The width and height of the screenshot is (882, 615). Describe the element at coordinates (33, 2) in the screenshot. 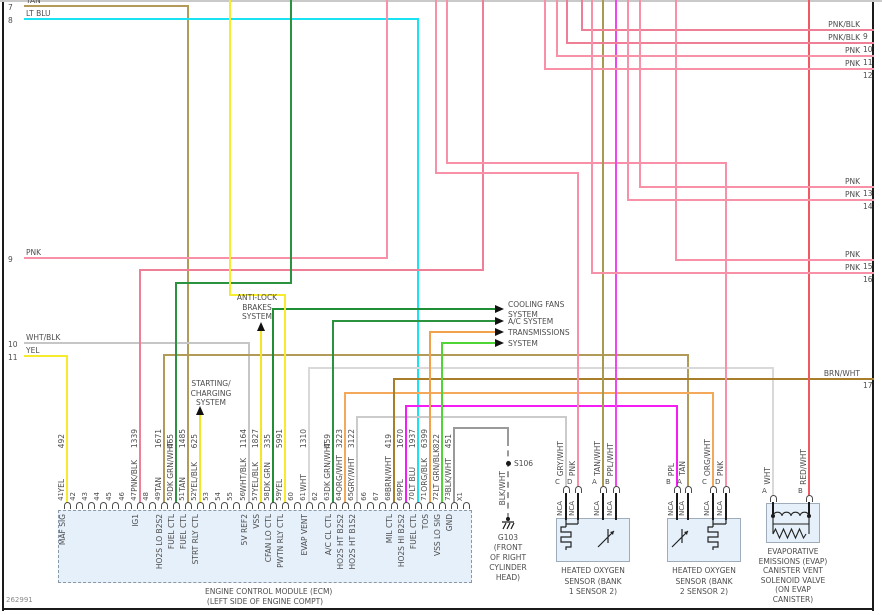

I see `left-wire-label: TAN` at that location.